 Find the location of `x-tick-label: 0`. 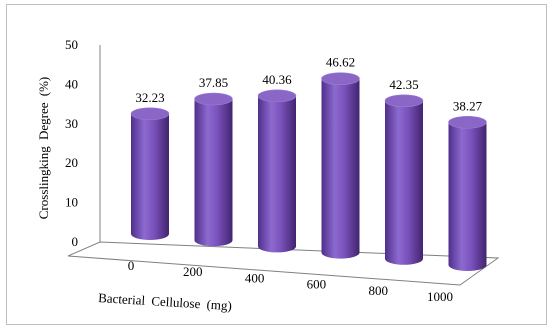

x-tick-label: 0 is located at coordinates (131, 265).